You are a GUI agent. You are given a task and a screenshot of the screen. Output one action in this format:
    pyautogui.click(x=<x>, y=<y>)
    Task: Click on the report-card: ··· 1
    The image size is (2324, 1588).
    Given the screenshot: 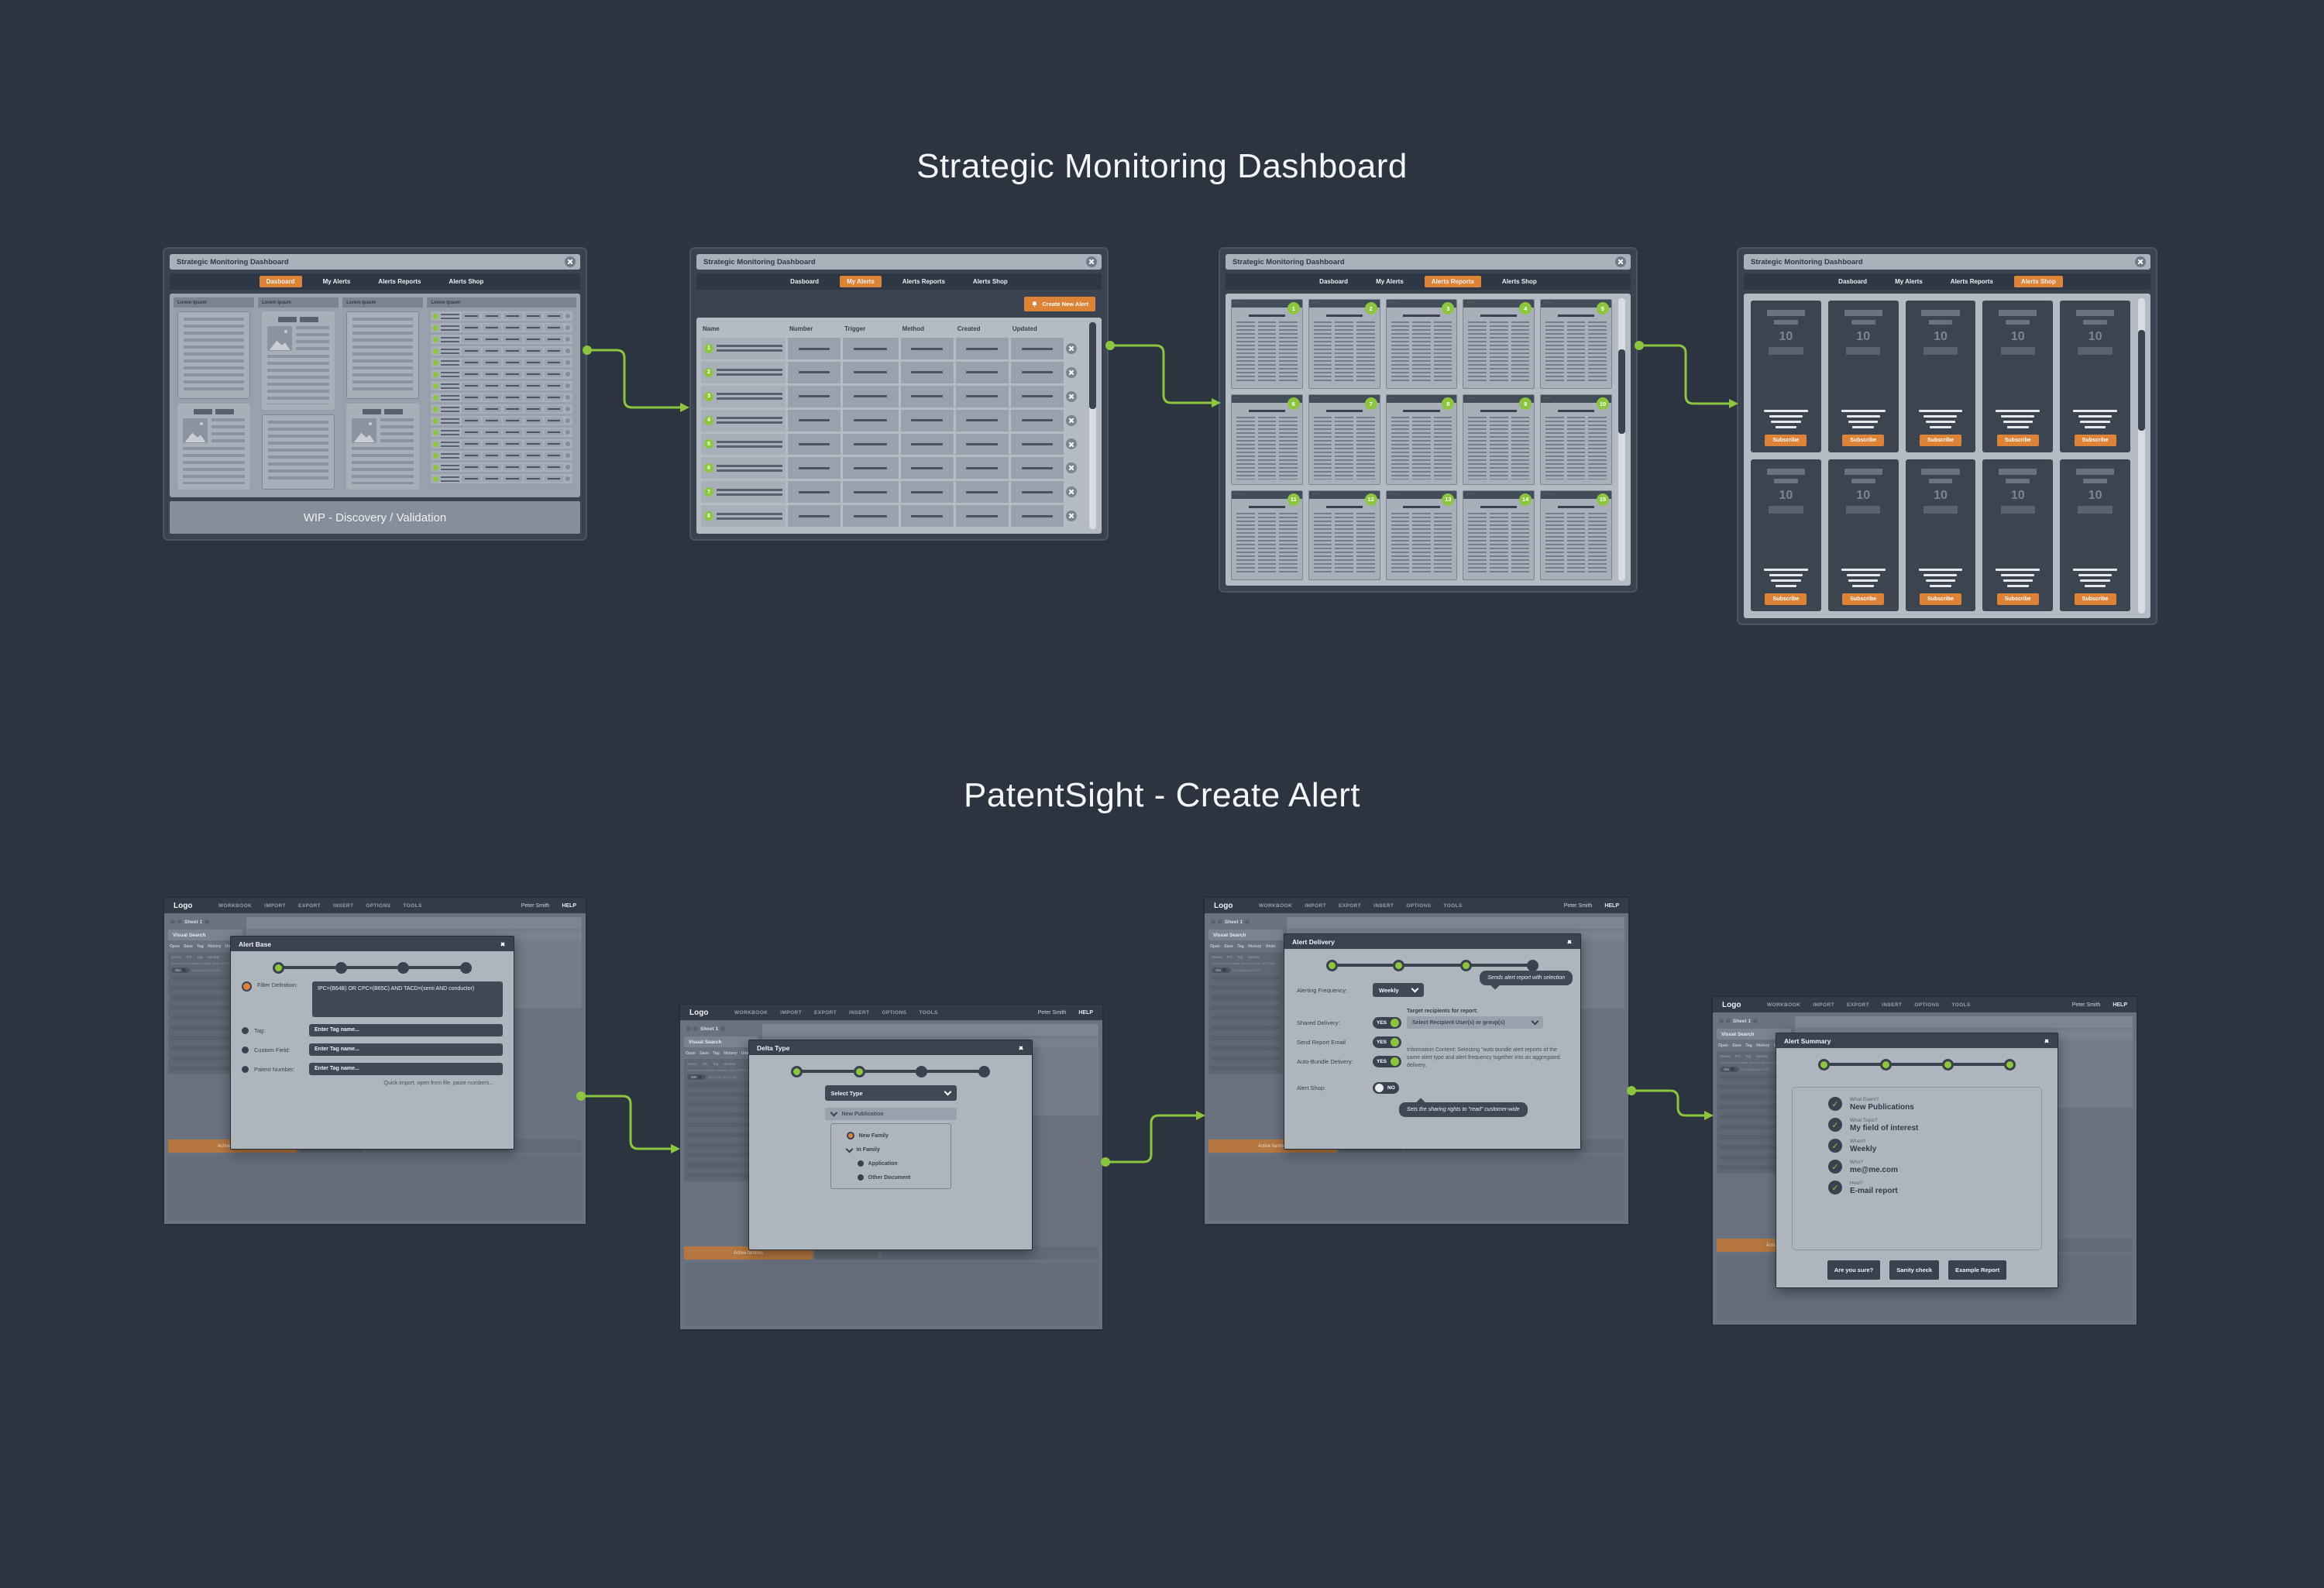 What is the action you would take?
    pyautogui.click(x=1267, y=344)
    